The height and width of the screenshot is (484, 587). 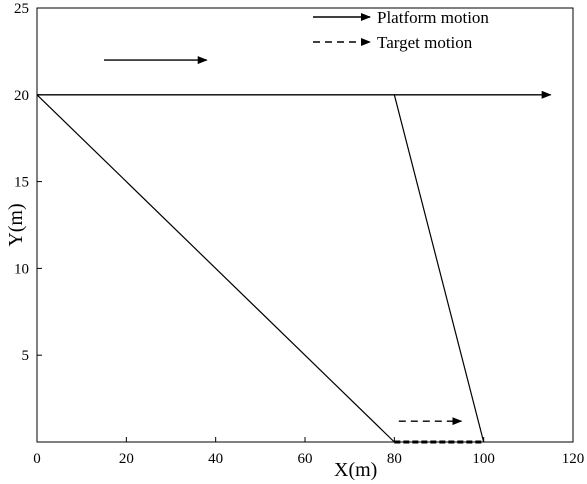 I want to click on legend-label: Platform motion, so click(x=433, y=17).